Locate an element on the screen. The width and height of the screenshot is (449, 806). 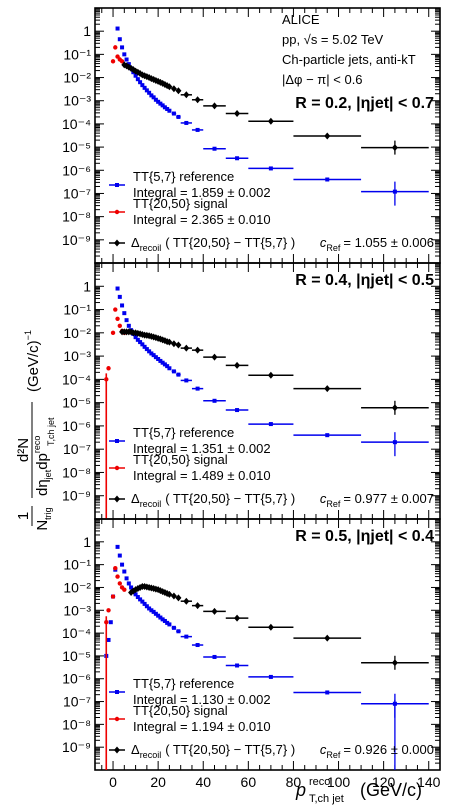
y-tick-label: 10⁻² is located at coordinates (77, 333).